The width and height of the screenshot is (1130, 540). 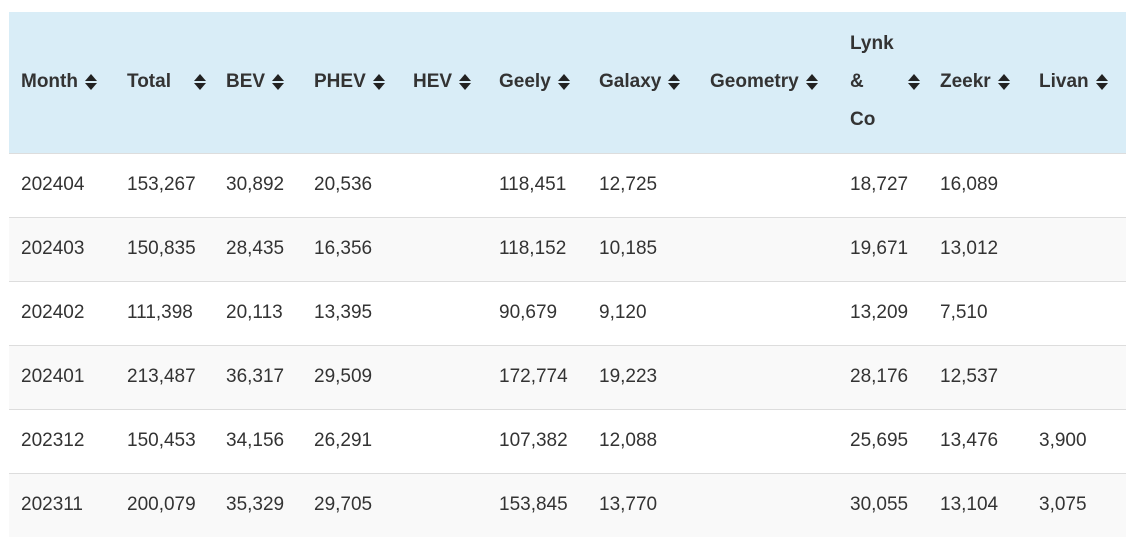 I want to click on cell-geely: 118,451, so click(x=533, y=184).